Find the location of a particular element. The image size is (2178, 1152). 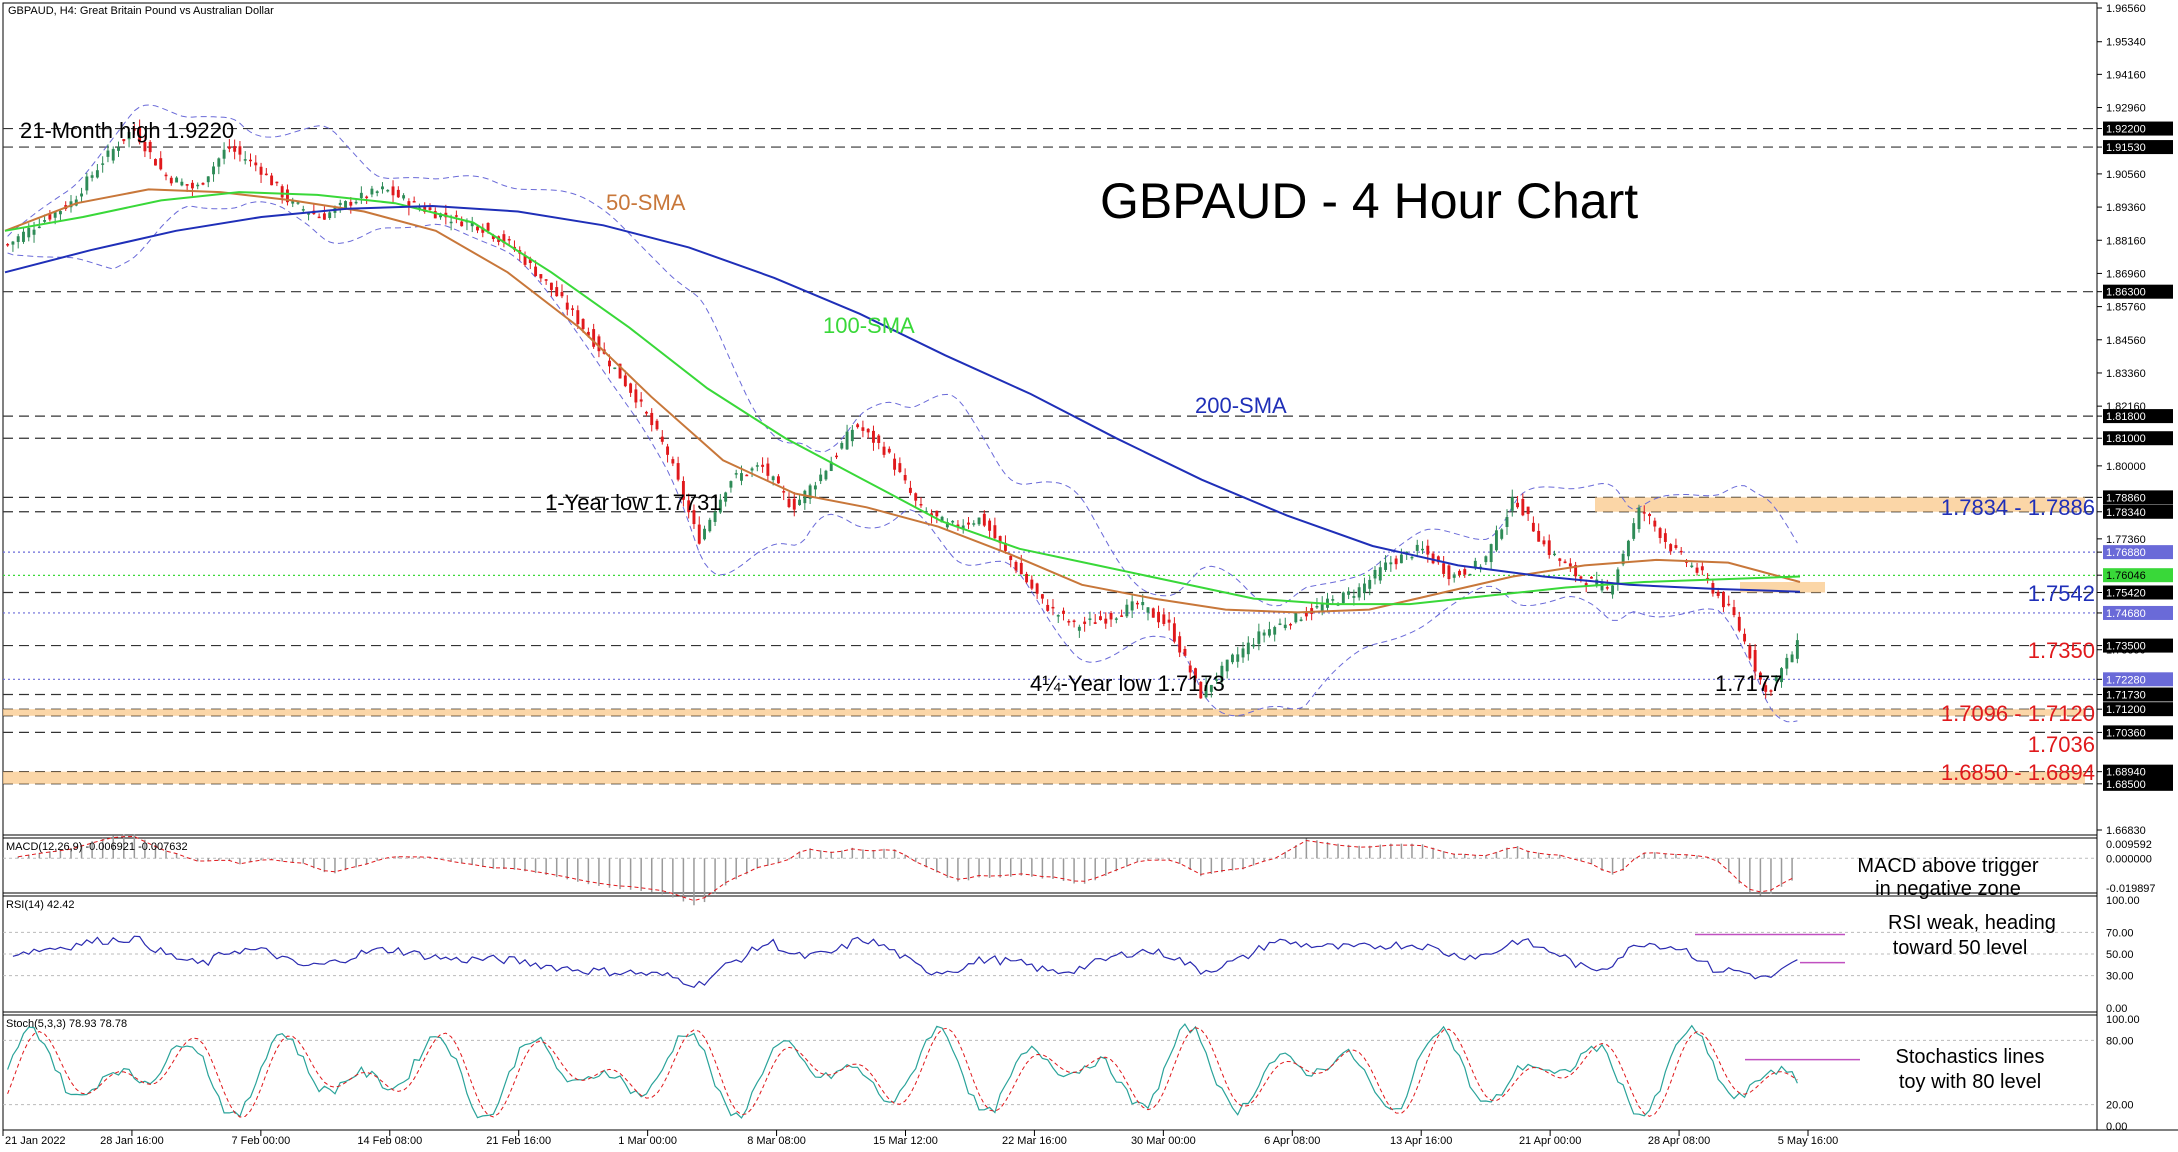

chart-title: GBPAUD - 4 Hour Chart is located at coordinates (1369, 201).